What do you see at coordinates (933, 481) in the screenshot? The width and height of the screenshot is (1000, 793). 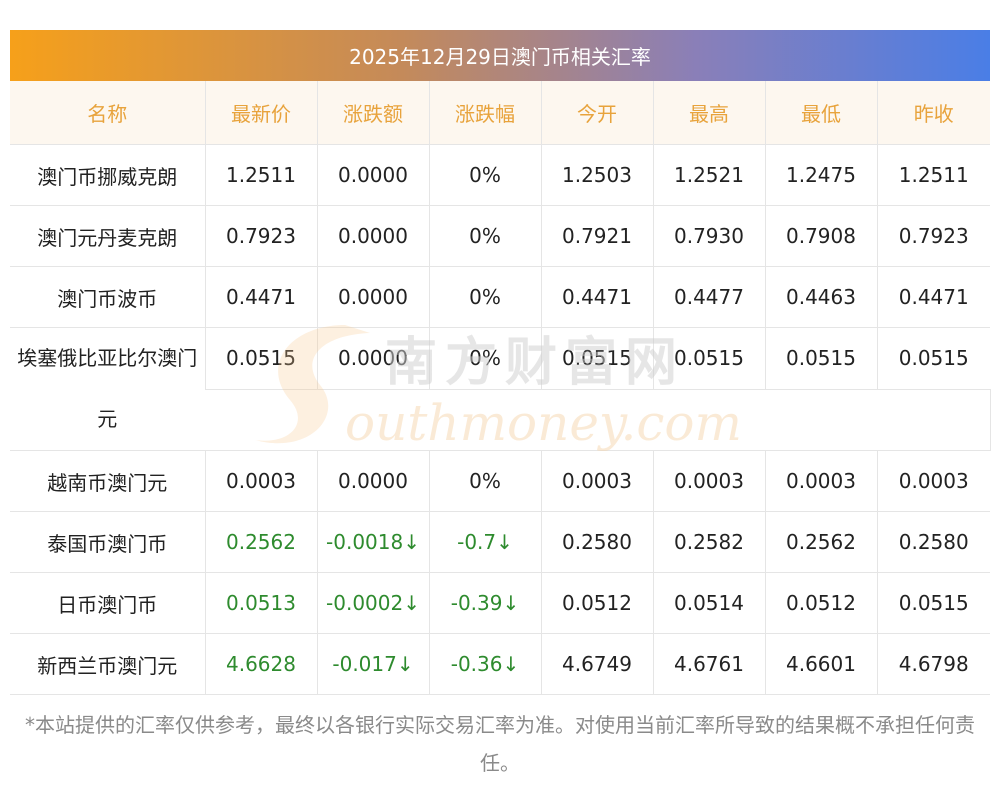 I see `cell-prev-close: 0.0003` at bounding box center [933, 481].